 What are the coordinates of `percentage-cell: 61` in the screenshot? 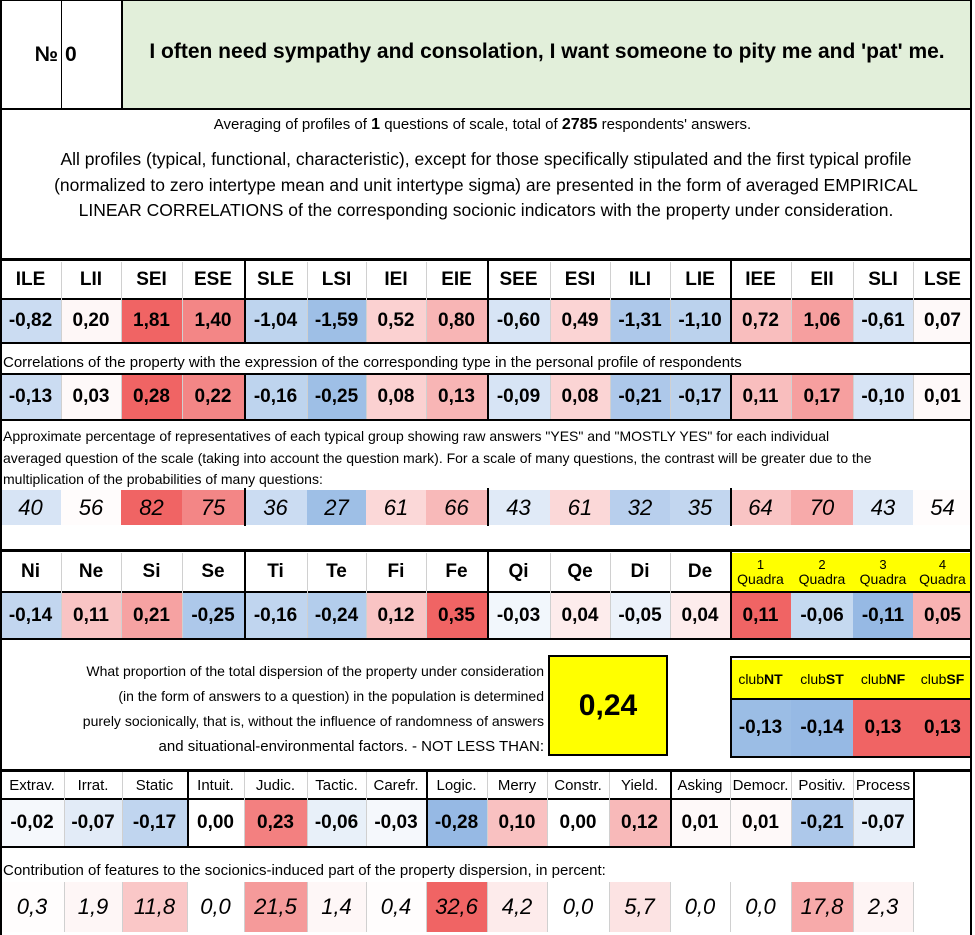 It's located at (580, 507).